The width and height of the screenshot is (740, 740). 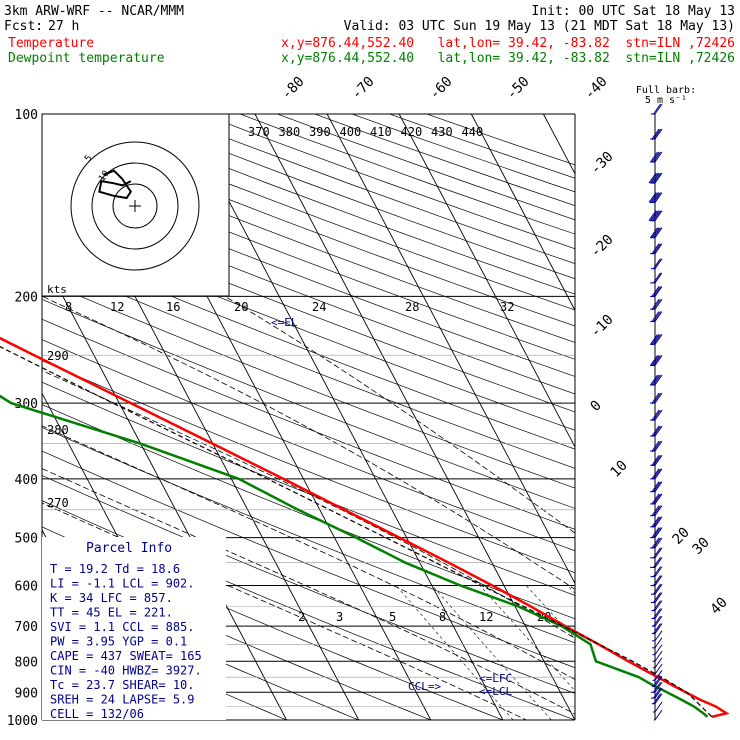 I want to click on theta-e-label: 290, so click(x=58, y=356).